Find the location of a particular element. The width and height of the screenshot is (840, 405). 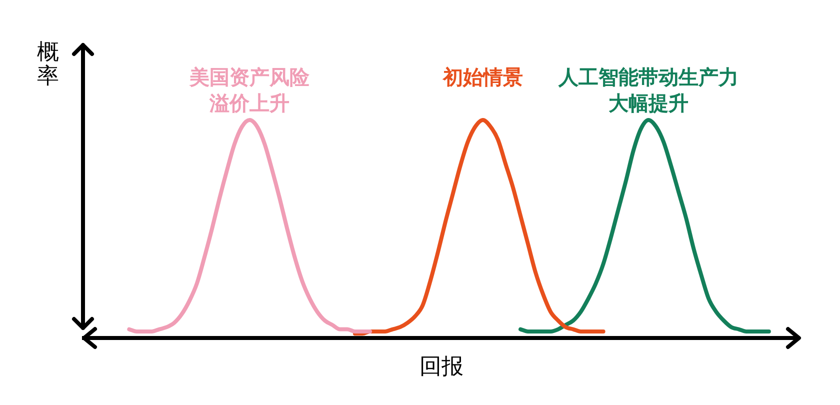

series-label: 人工智能带动生产力大幅提升 is located at coordinates (648, 90).